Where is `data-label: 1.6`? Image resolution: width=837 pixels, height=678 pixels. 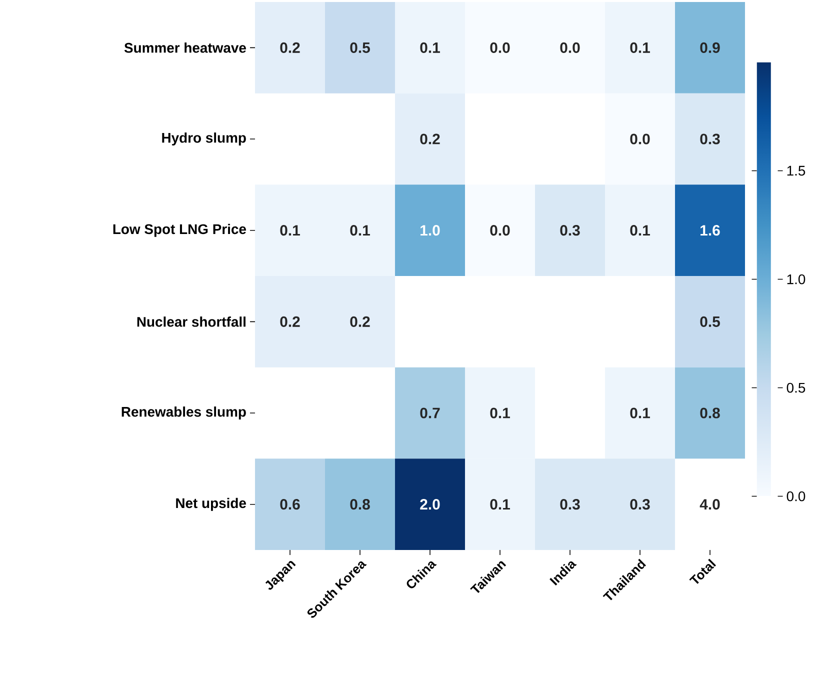 data-label: 1.6 is located at coordinates (710, 230).